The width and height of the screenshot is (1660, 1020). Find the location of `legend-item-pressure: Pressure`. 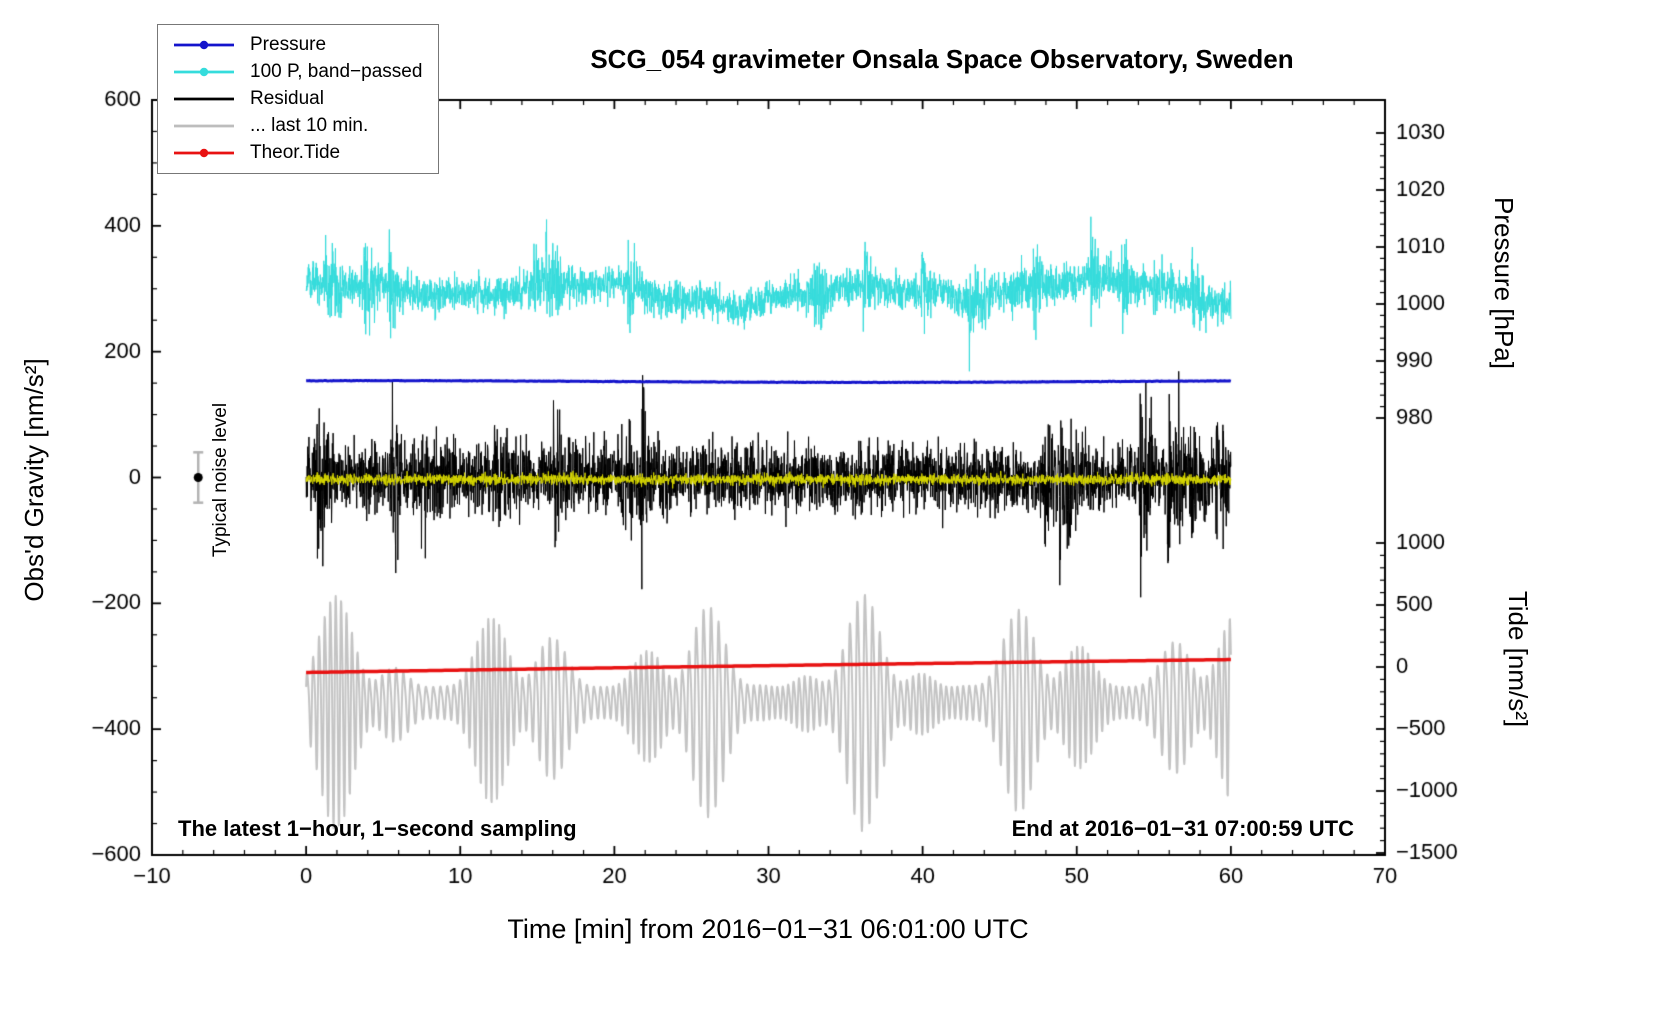

legend-item-pressure: Pressure is located at coordinates (297, 45).